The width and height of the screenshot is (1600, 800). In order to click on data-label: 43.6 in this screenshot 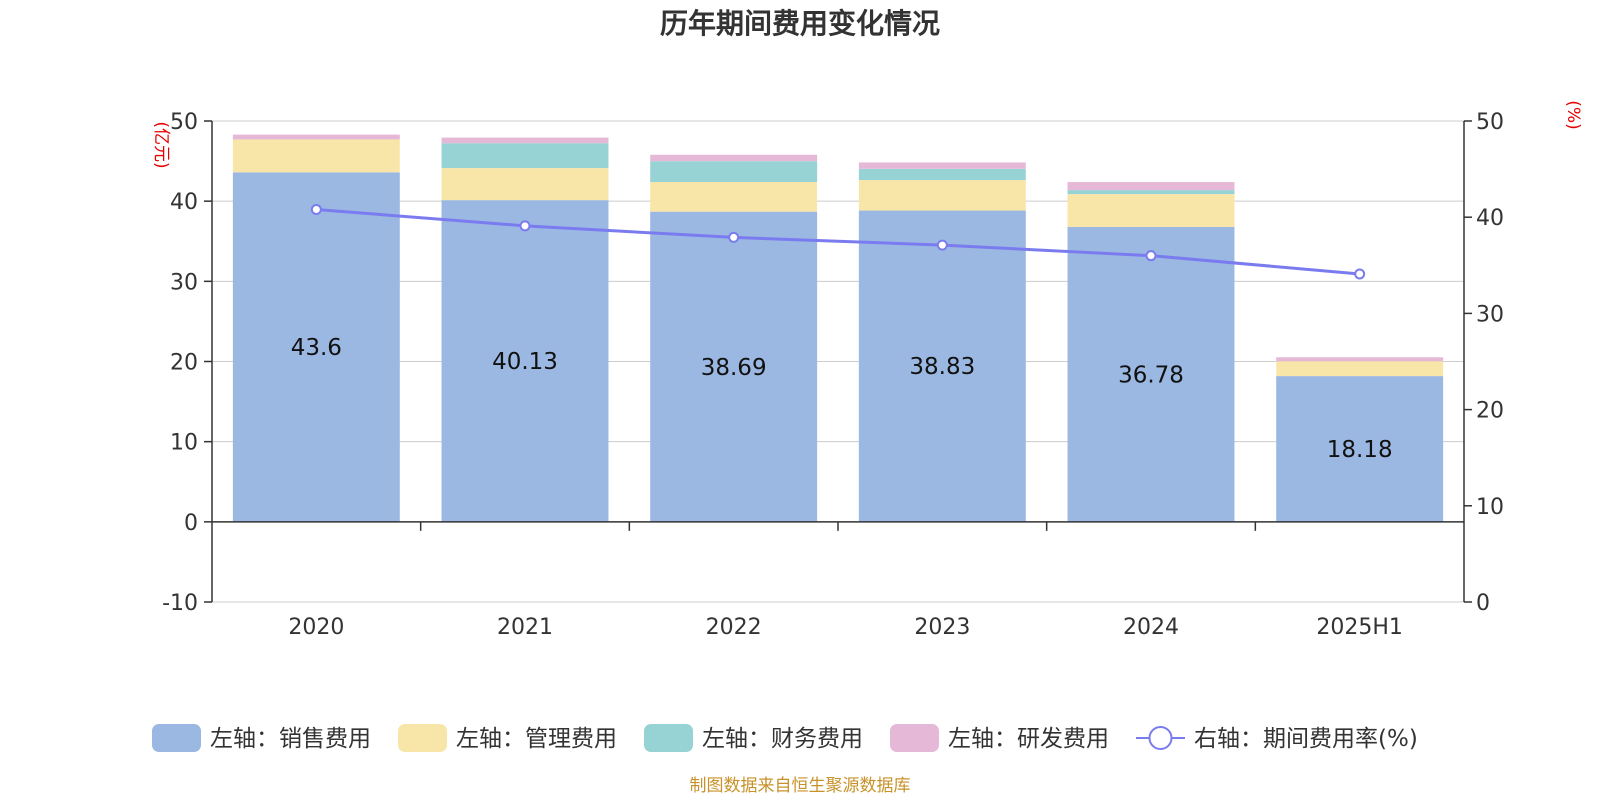, I will do `click(316, 348)`.